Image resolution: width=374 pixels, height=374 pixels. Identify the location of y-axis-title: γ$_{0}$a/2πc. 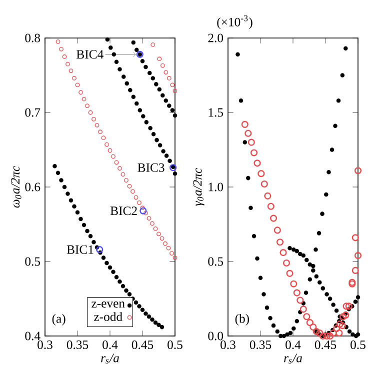
(198, 187).